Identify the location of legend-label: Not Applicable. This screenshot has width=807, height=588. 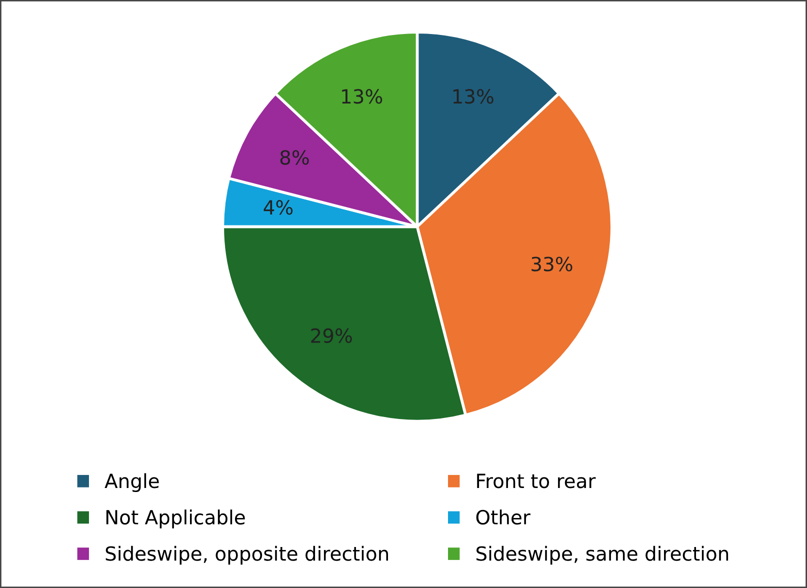
(175, 519).